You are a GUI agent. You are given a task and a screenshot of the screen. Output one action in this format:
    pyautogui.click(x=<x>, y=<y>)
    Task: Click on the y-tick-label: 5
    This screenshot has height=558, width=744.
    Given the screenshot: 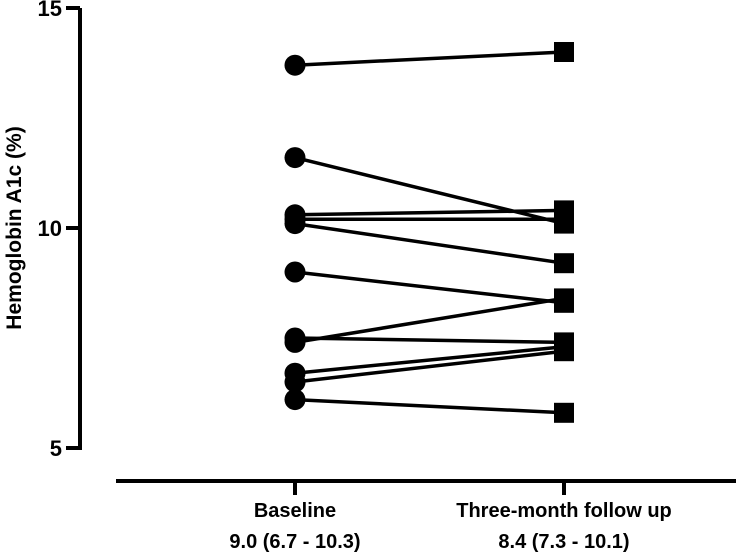 What is the action you would take?
    pyautogui.click(x=56, y=448)
    